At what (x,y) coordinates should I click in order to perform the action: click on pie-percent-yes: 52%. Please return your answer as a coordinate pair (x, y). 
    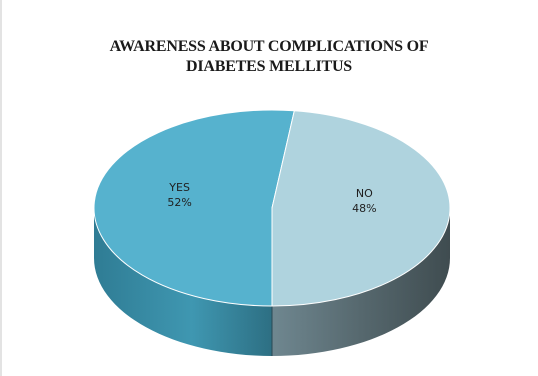
    Looking at the image, I should click on (179, 202).